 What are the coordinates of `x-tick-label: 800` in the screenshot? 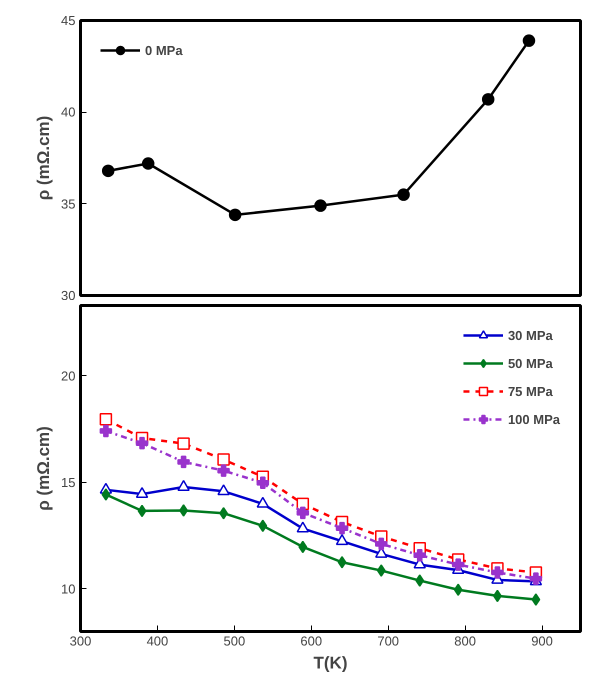 It's located at (465, 641).